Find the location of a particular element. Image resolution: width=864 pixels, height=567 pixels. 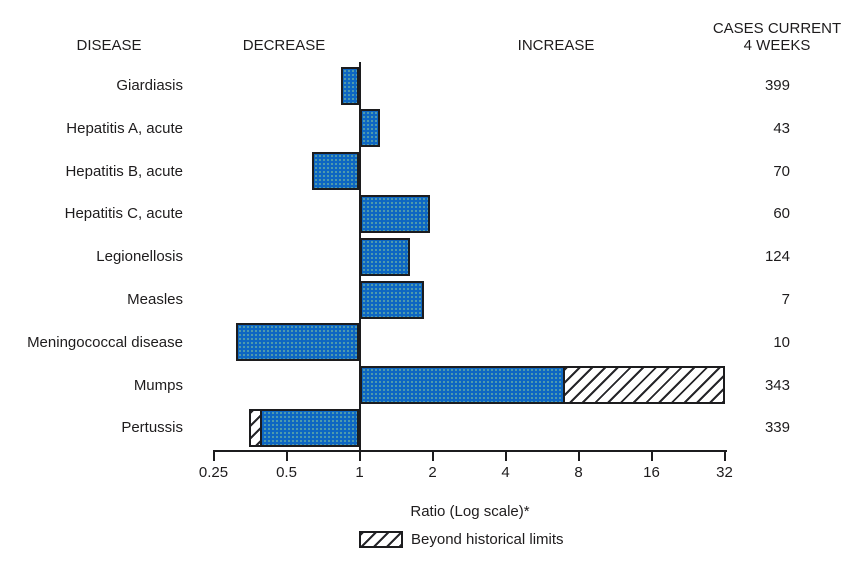

x-axis is located at coordinates (470, 451).